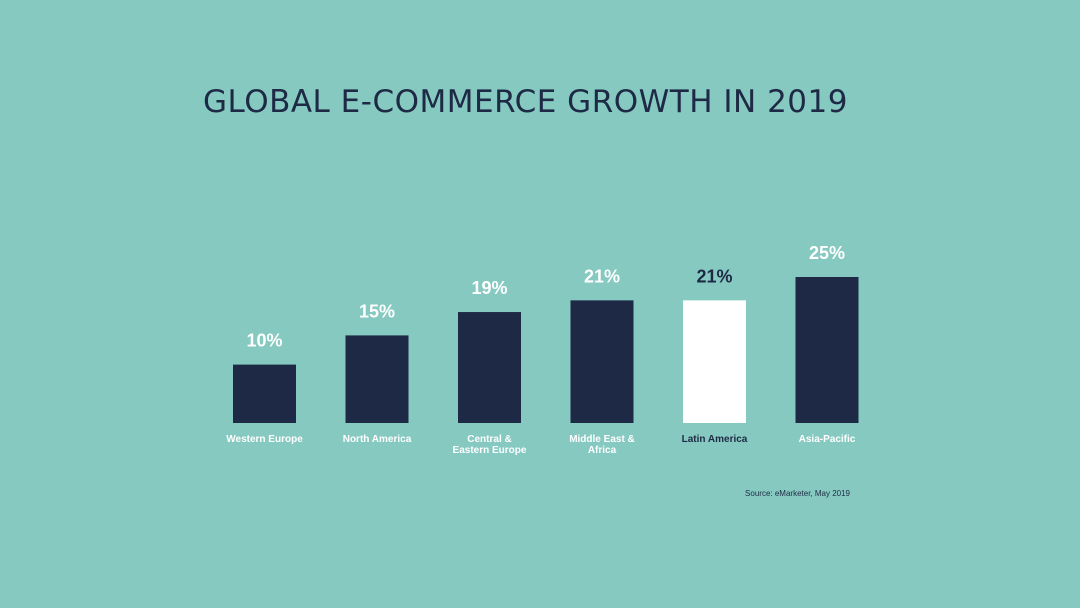 The height and width of the screenshot is (608, 1080). What do you see at coordinates (525, 102) in the screenshot?
I see `chart-title: GLOBAL E-COMMERCE GROWTH IN 2019` at bounding box center [525, 102].